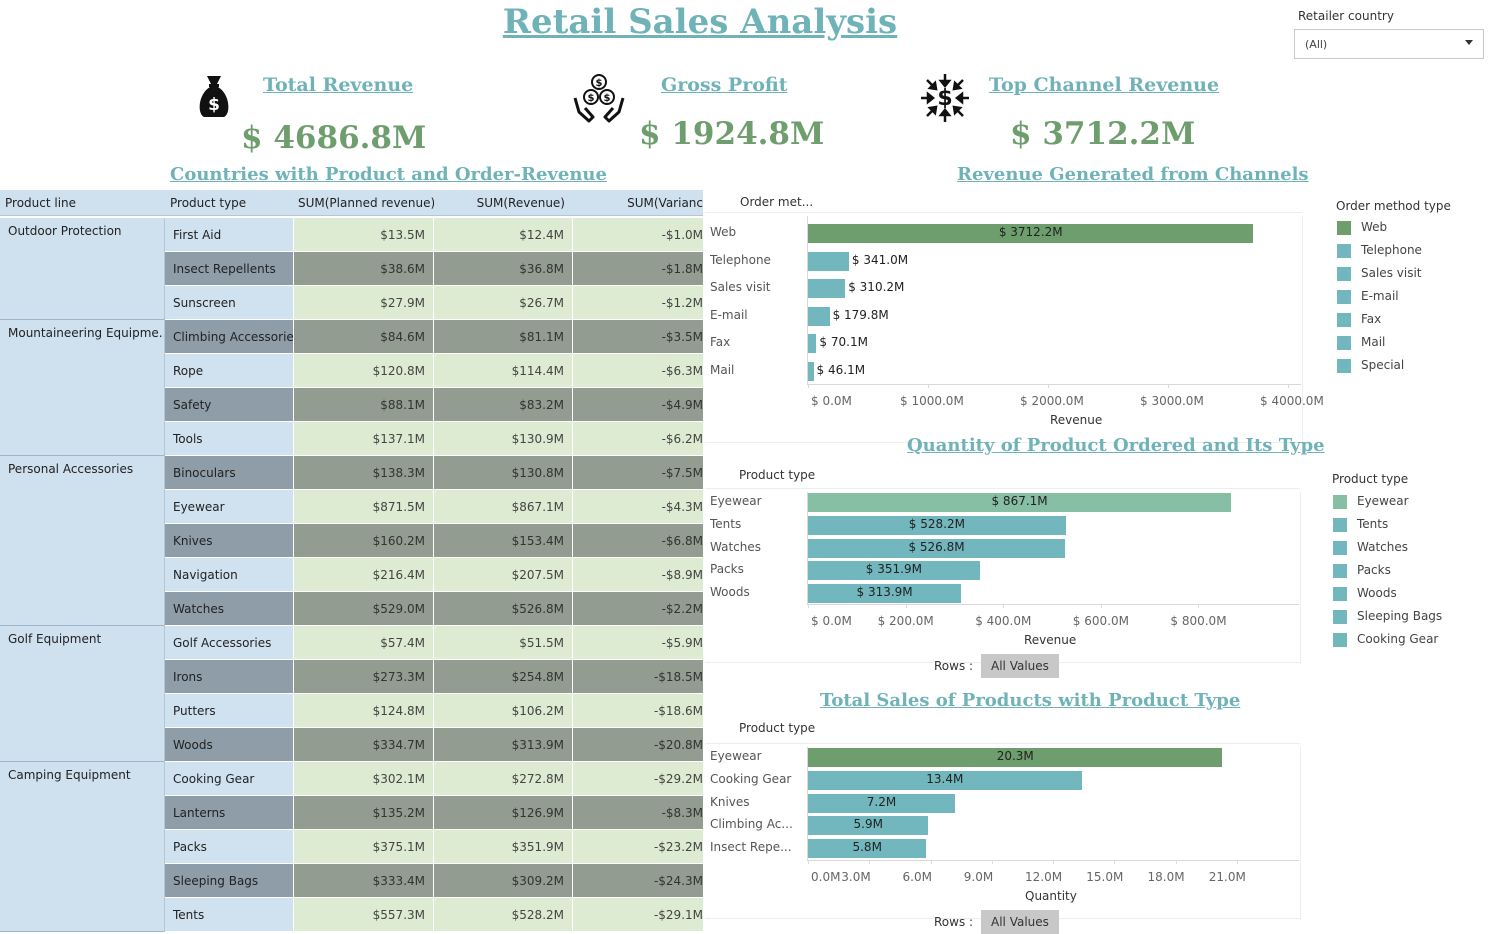 This screenshot has width=1493, height=934. What do you see at coordinates (638, 203) in the screenshot?
I see `col-header-variance: SUM(Varianc` at bounding box center [638, 203].